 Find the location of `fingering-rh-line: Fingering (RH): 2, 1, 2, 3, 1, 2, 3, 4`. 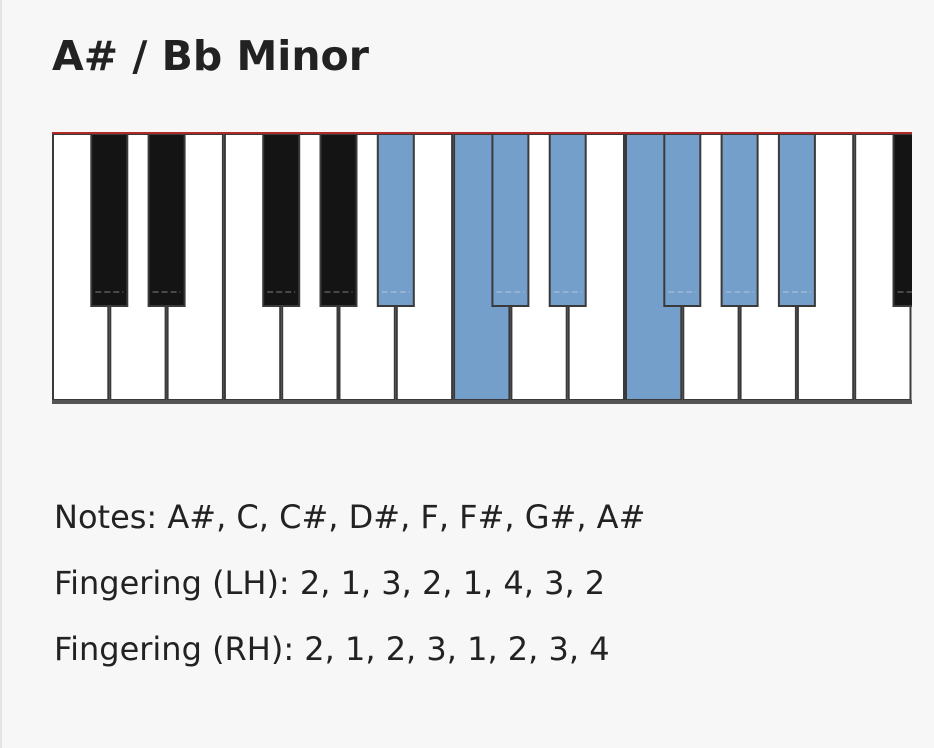

fingering-rh-line: Fingering (RH): 2, 1, 2, 3, 1, 2, 3, 4 is located at coordinates (332, 649).